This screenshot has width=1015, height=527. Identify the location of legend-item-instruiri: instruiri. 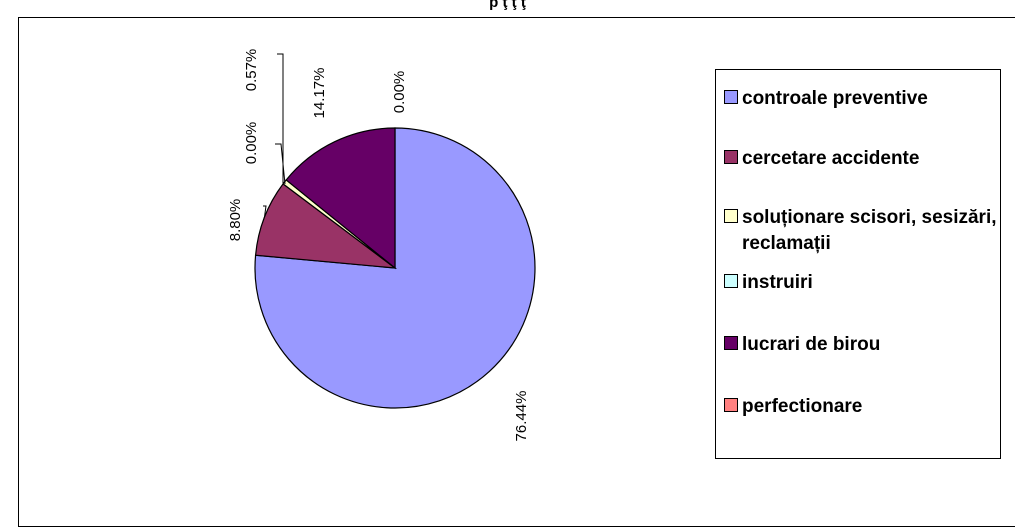
(864, 283).